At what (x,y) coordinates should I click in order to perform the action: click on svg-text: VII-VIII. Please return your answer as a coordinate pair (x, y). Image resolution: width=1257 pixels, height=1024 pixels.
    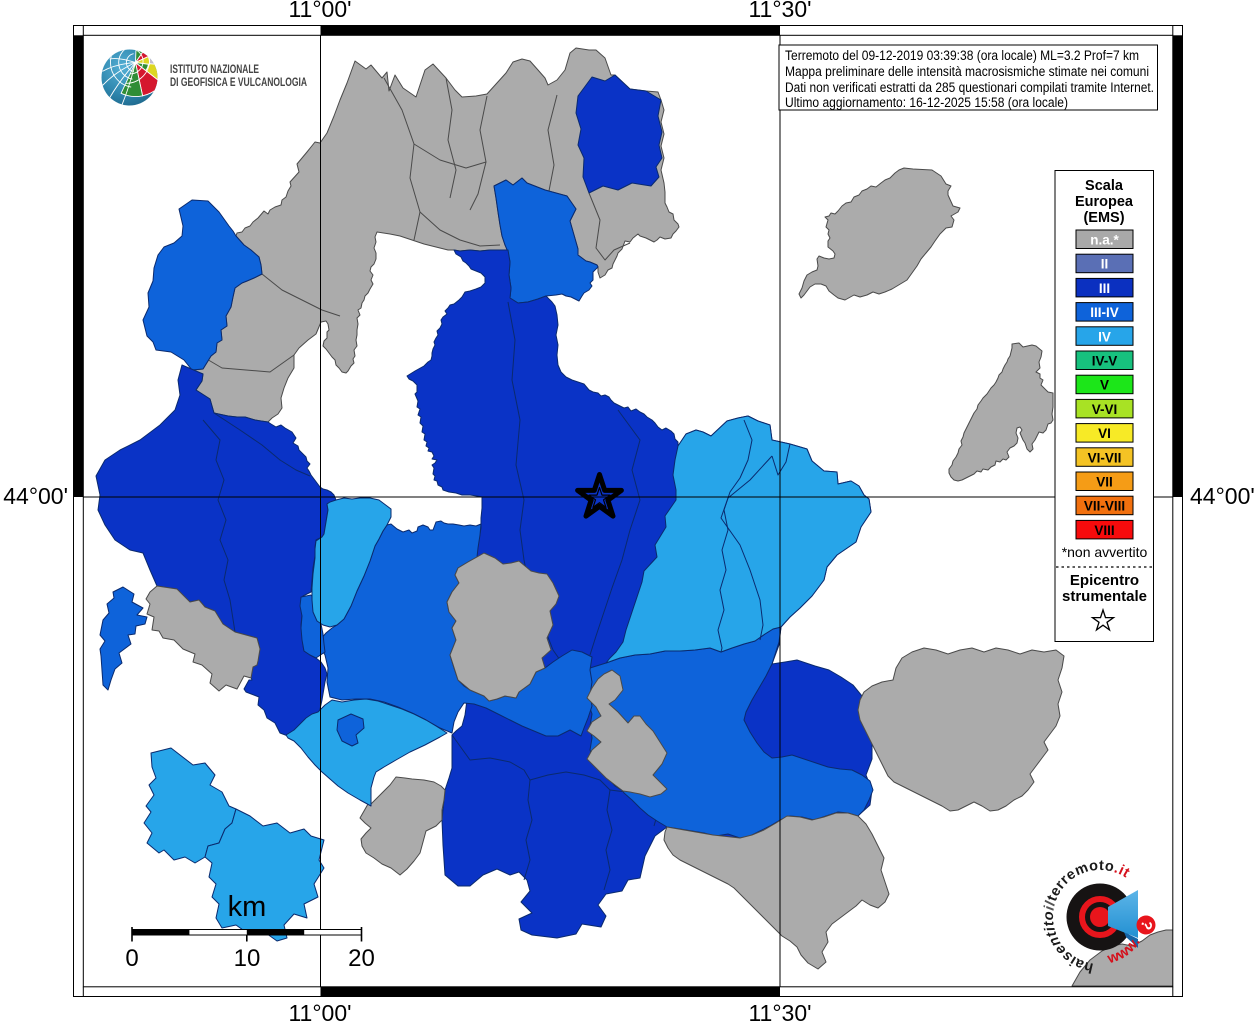
    Looking at the image, I should click on (1104, 506).